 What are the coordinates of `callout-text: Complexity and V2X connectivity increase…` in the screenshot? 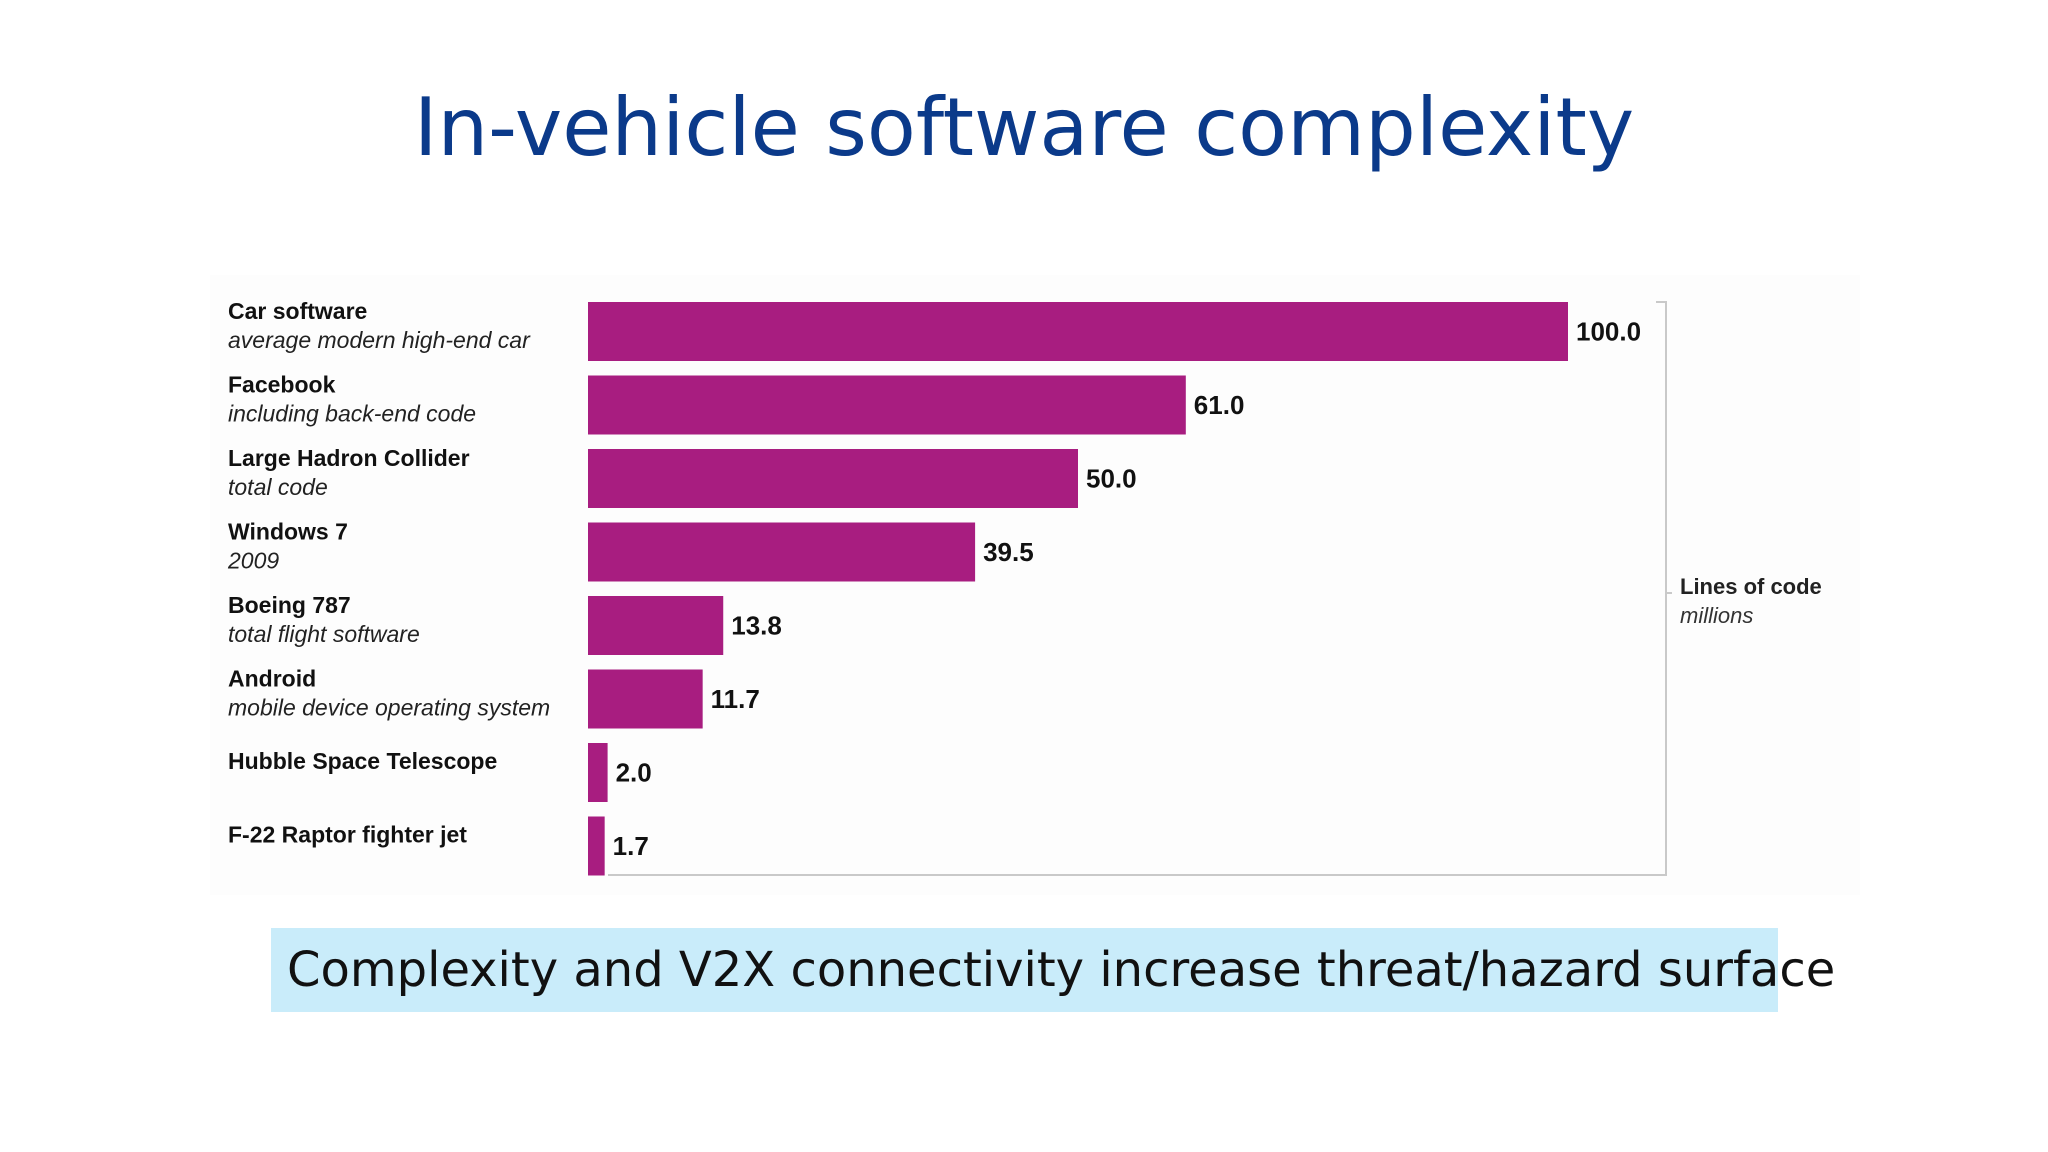 It's located at (1061, 970).